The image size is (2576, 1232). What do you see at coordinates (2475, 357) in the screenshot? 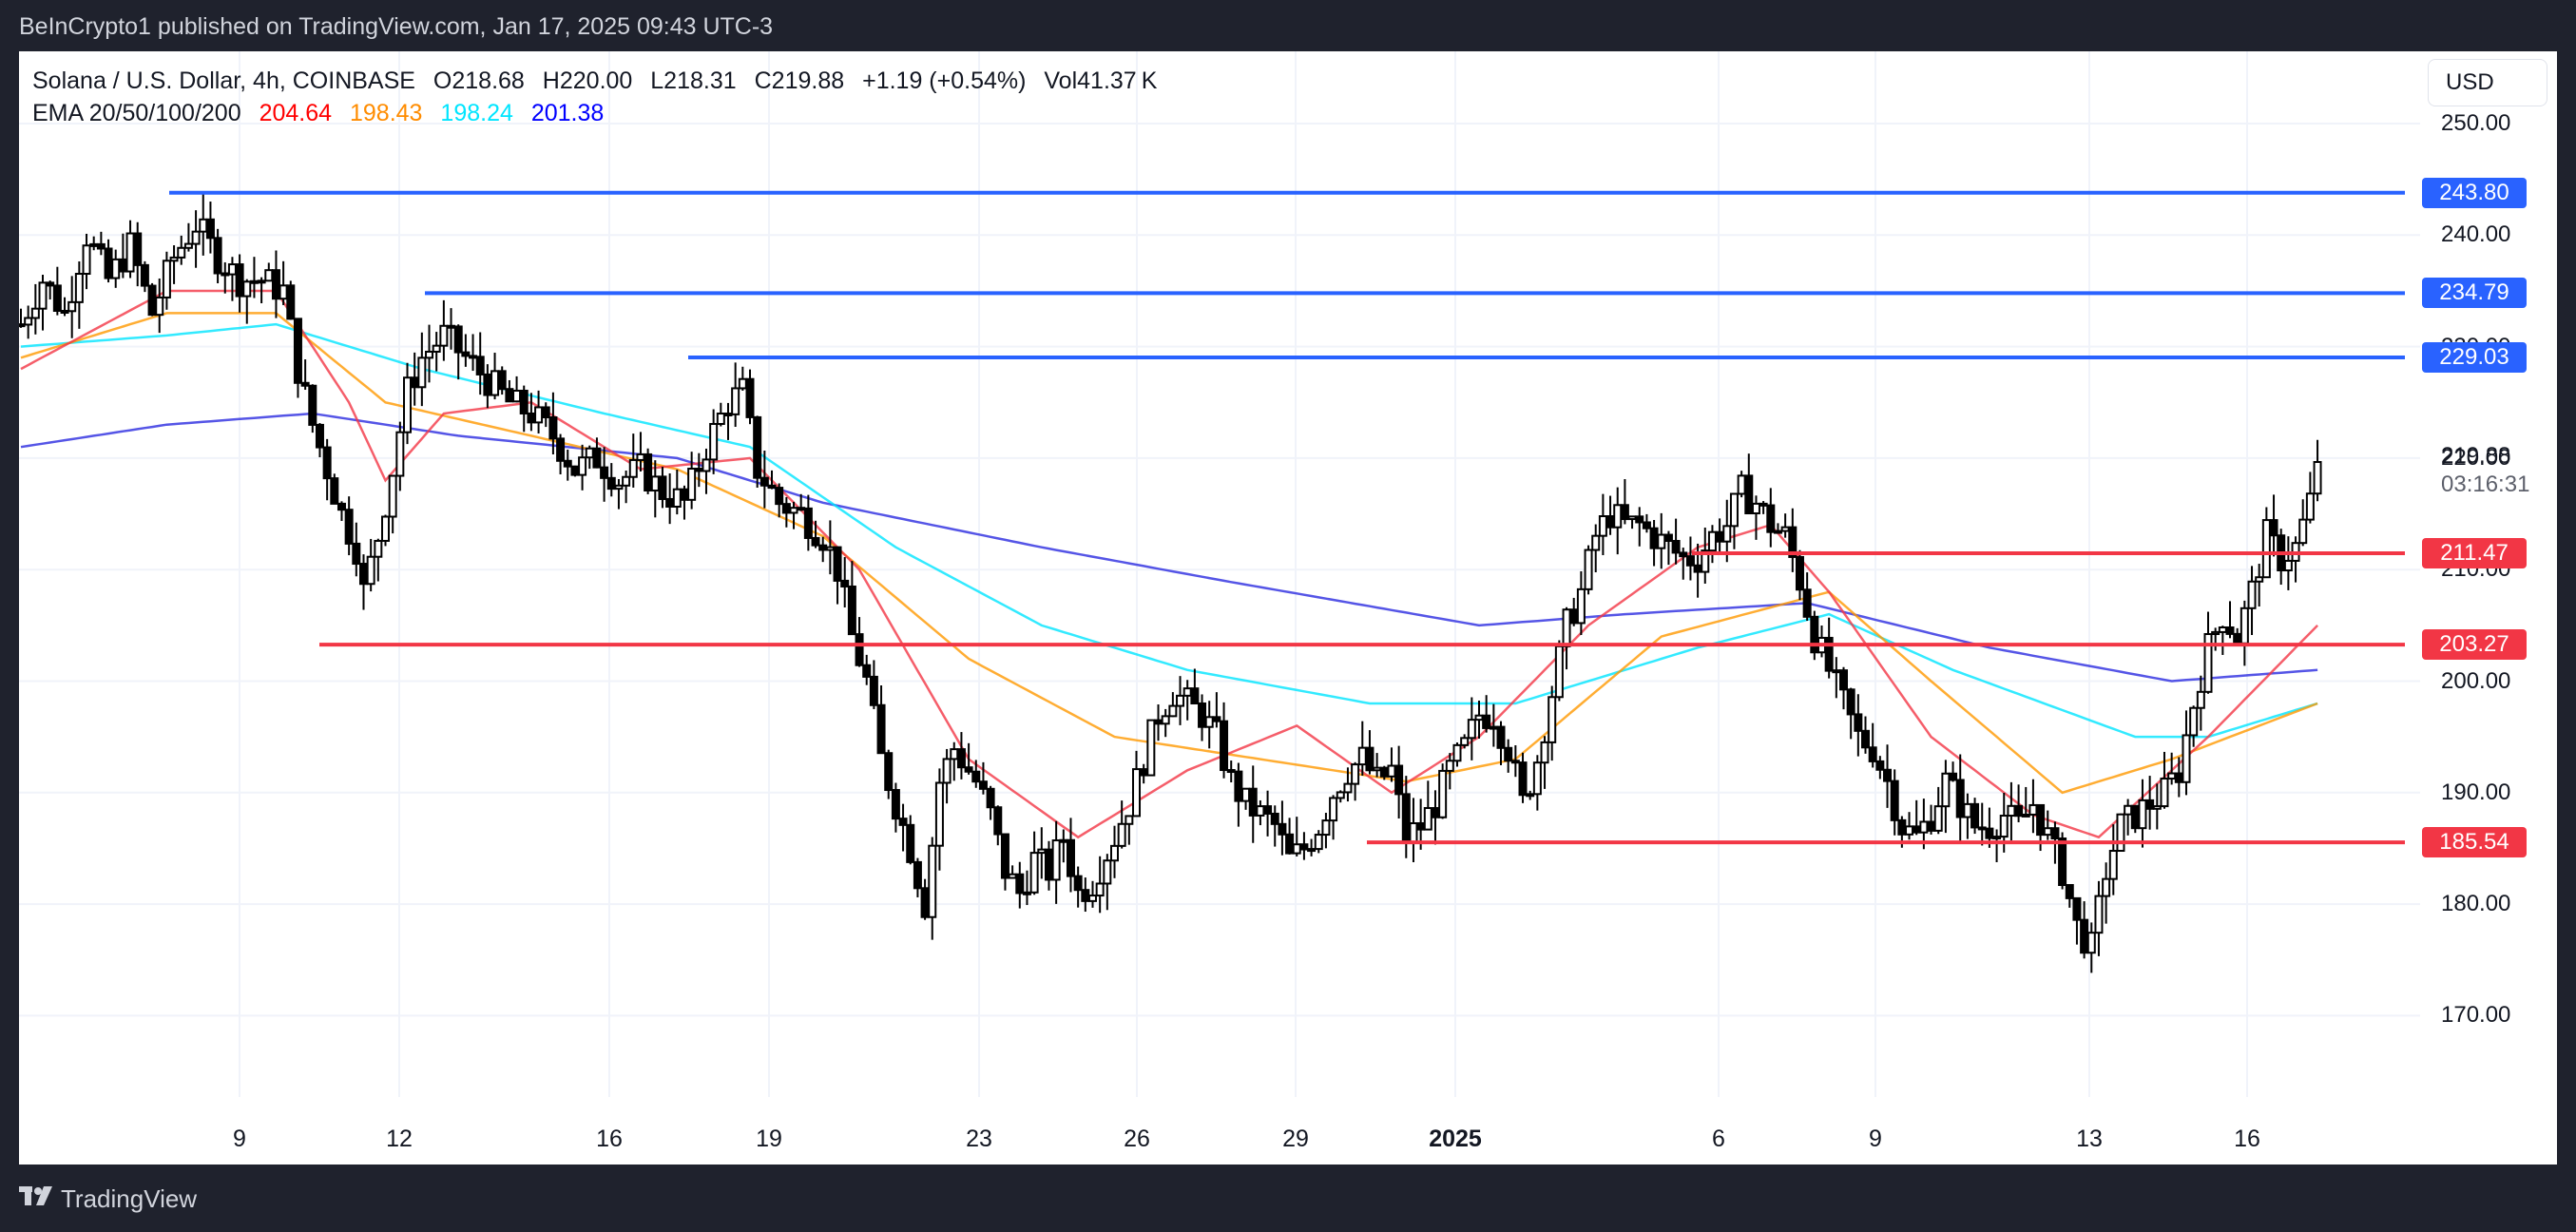
I see `resistance-level-badge: 229.03` at bounding box center [2475, 357].